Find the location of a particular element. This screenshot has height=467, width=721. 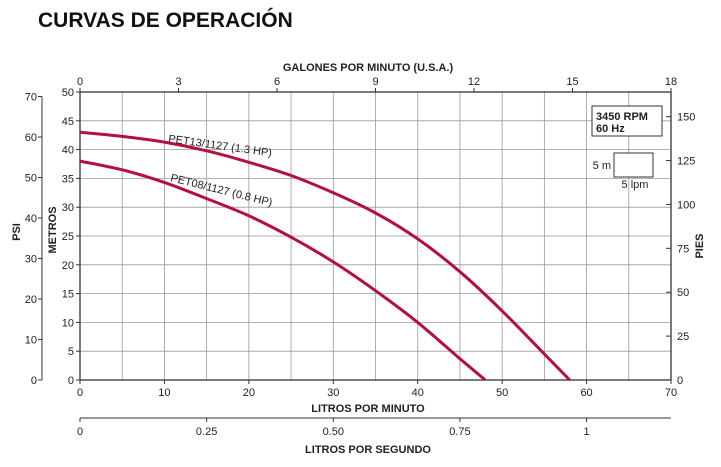

x-tick-label: 70 is located at coordinates (671, 393).